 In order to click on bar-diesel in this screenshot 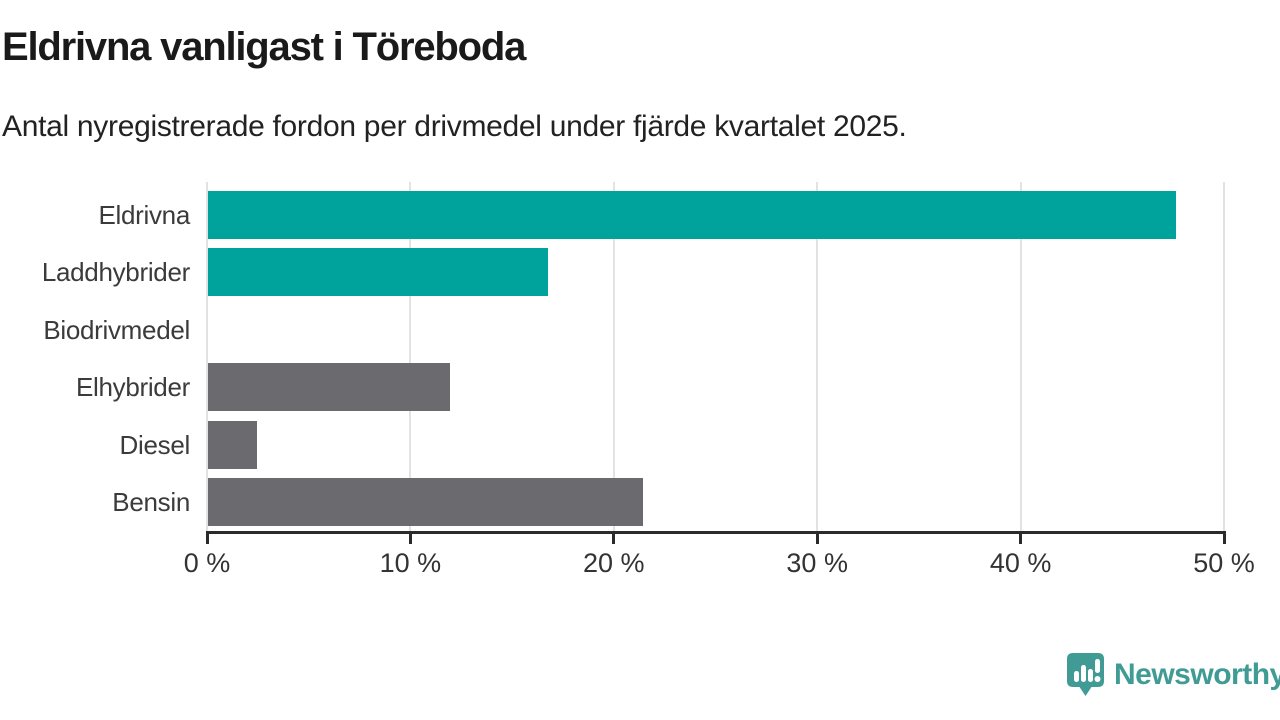, I will do `click(232, 444)`.